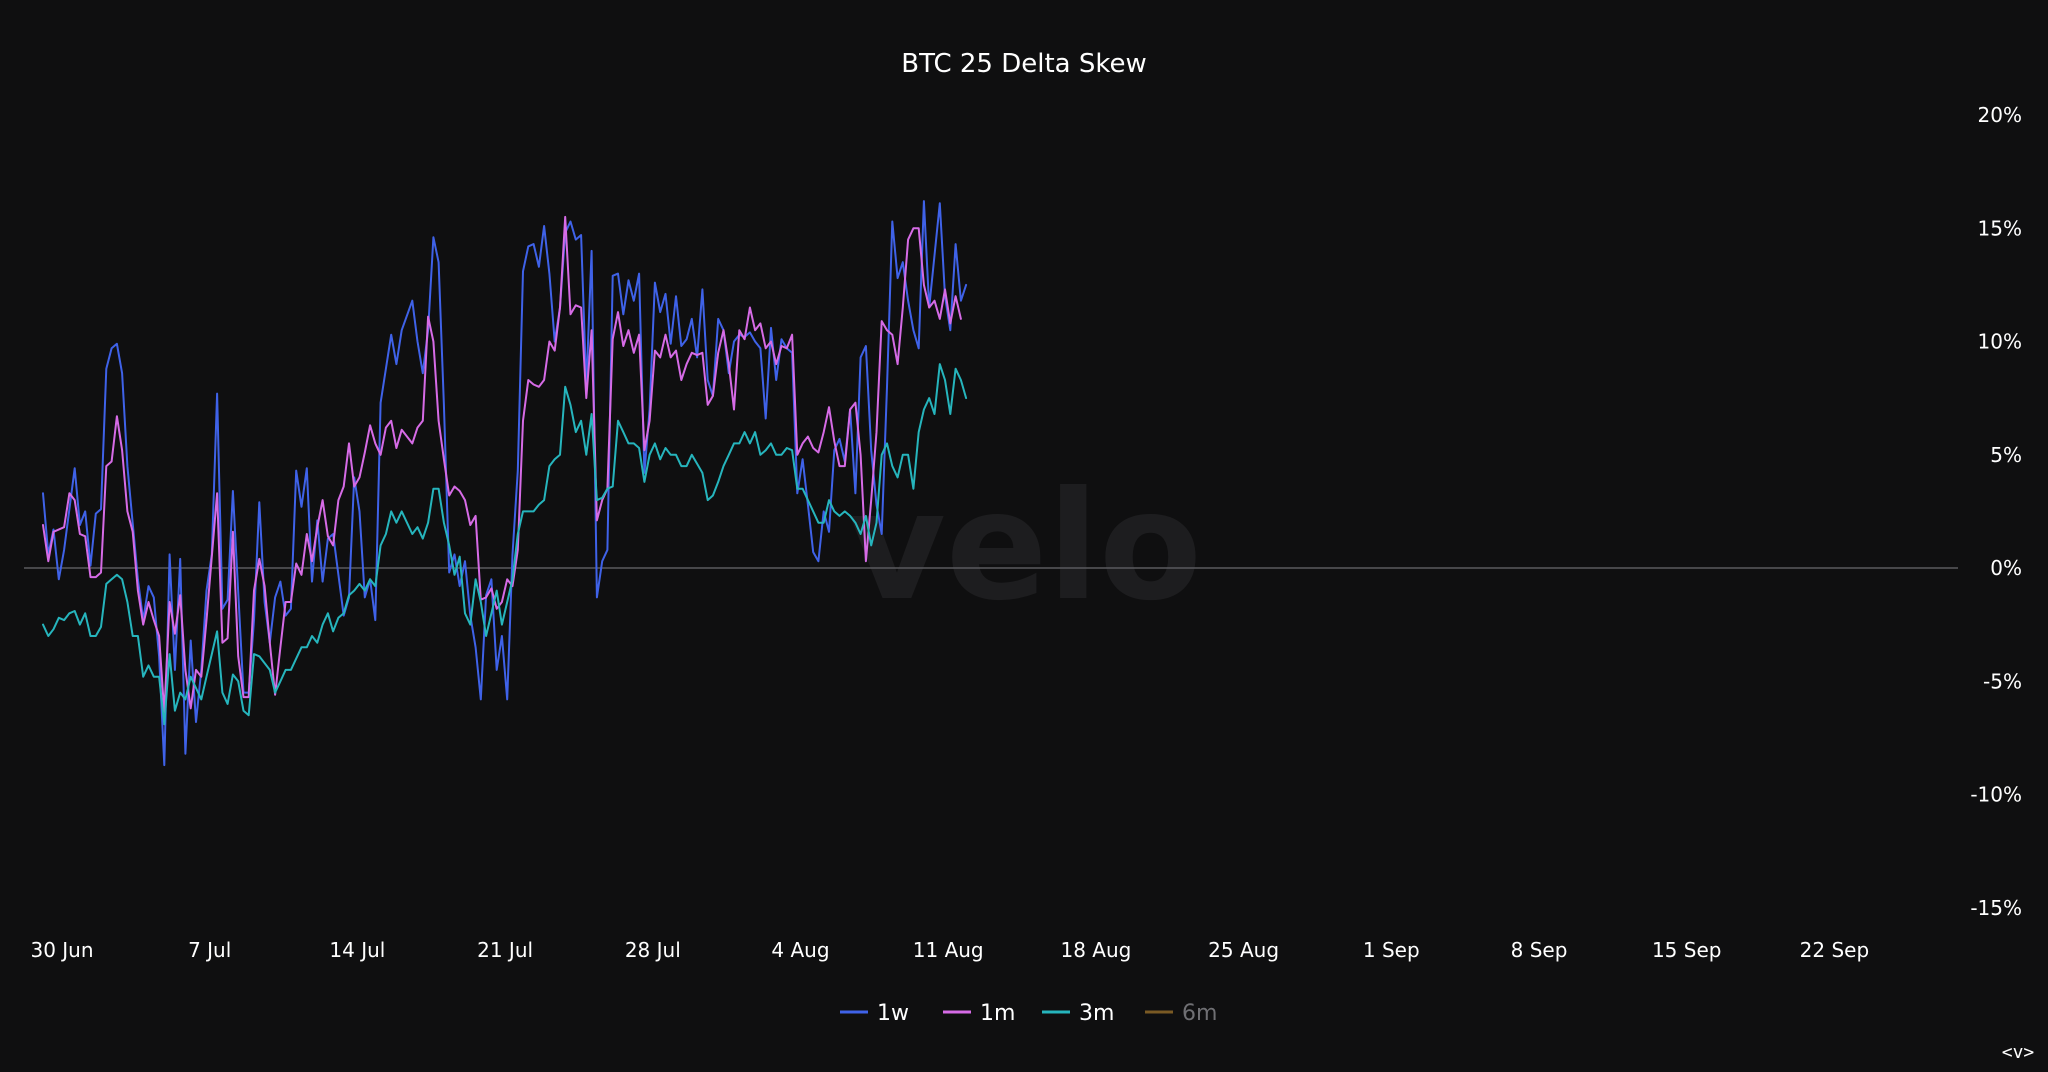 This screenshot has width=2048, height=1072. What do you see at coordinates (2000, 342) in the screenshot?
I see `y-tick-label: 10%` at bounding box center [2000, 342].